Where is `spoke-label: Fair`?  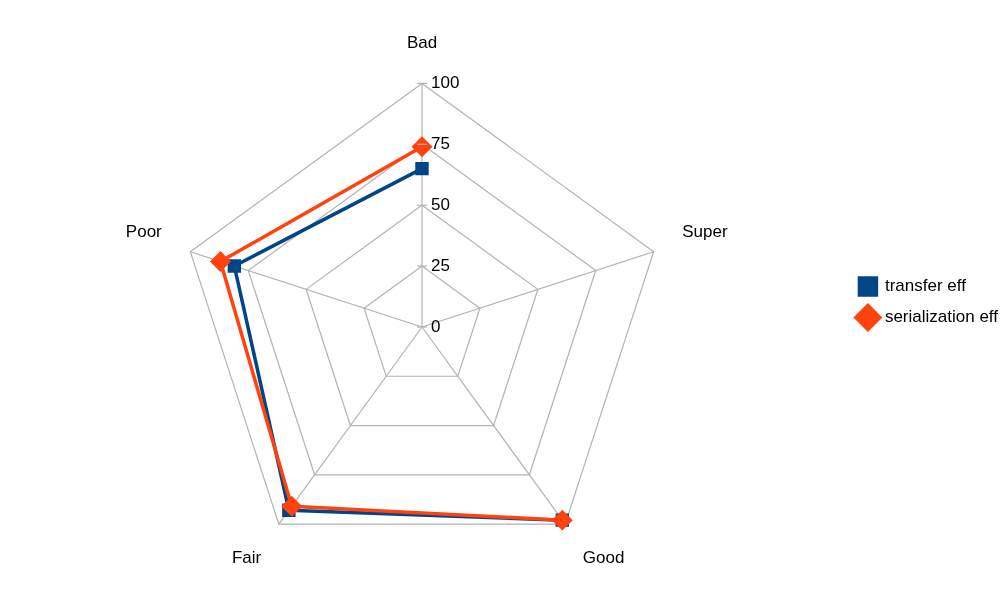 spoke-label: Fair is located at coordinates (246, 558).